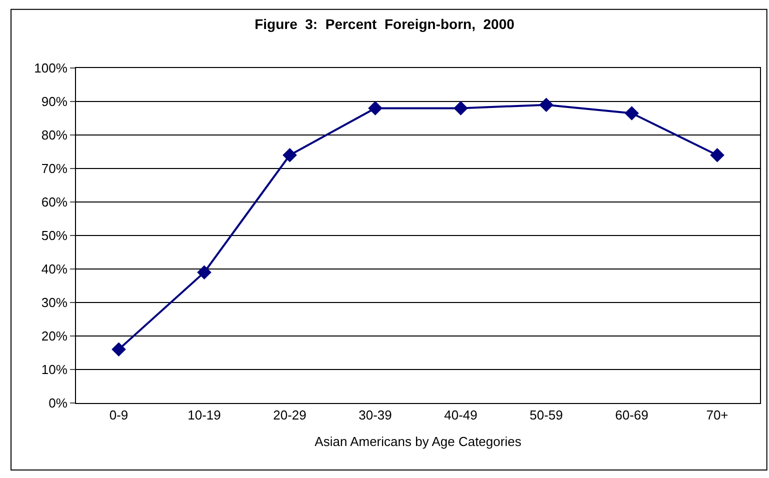 This screenshot has width=769, height=478. What do you see at coordinates (54, 336) in the screenshot?
I see `y-tick-label: 20%` at bounding box center [54, 336].